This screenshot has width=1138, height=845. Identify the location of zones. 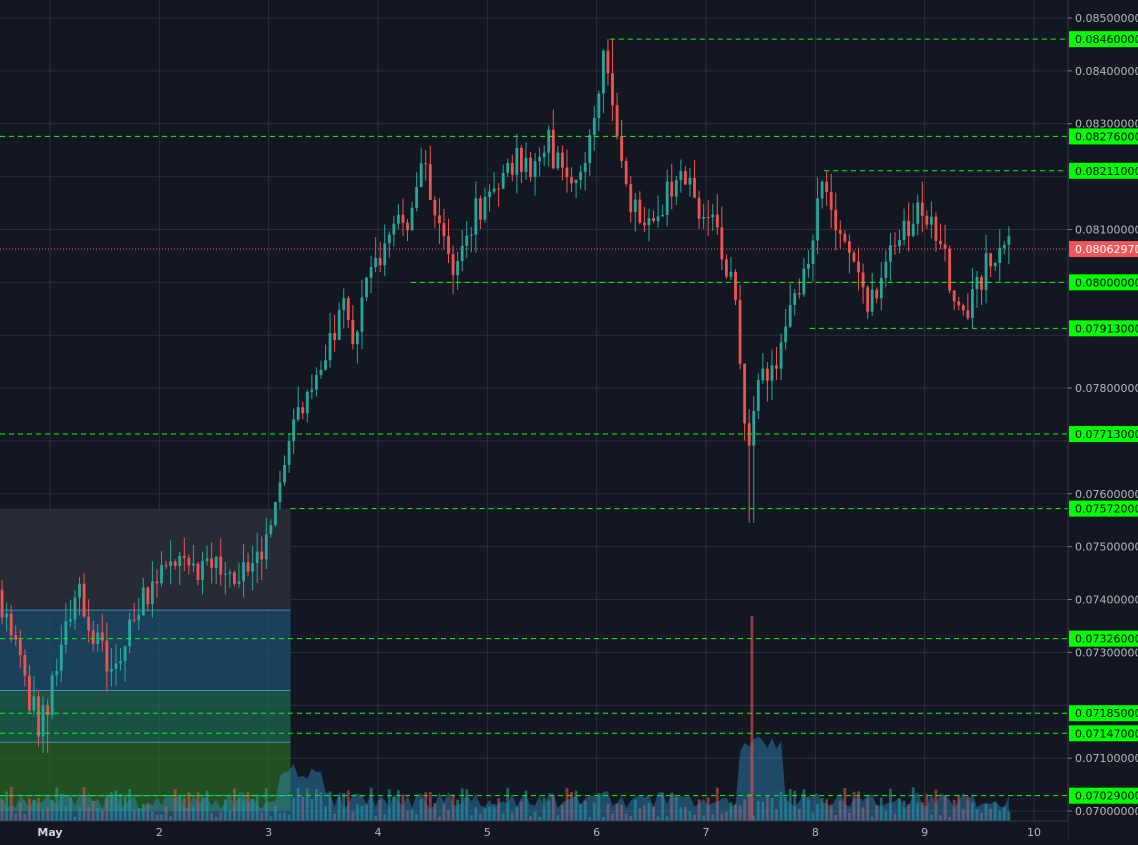
(145, 659).